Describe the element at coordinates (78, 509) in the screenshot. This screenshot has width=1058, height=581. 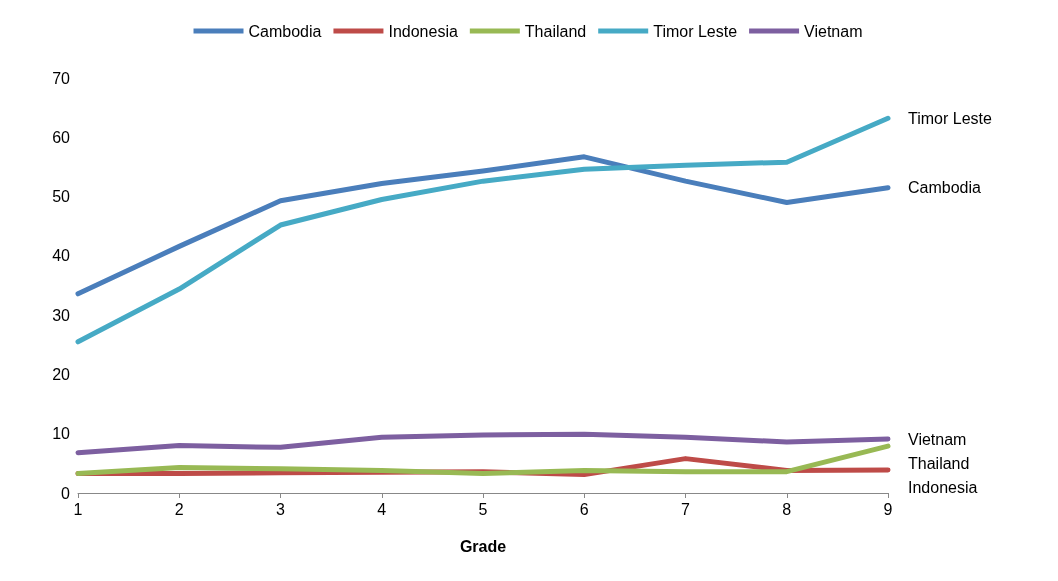
I see `x-tick-label: 1` at that location.